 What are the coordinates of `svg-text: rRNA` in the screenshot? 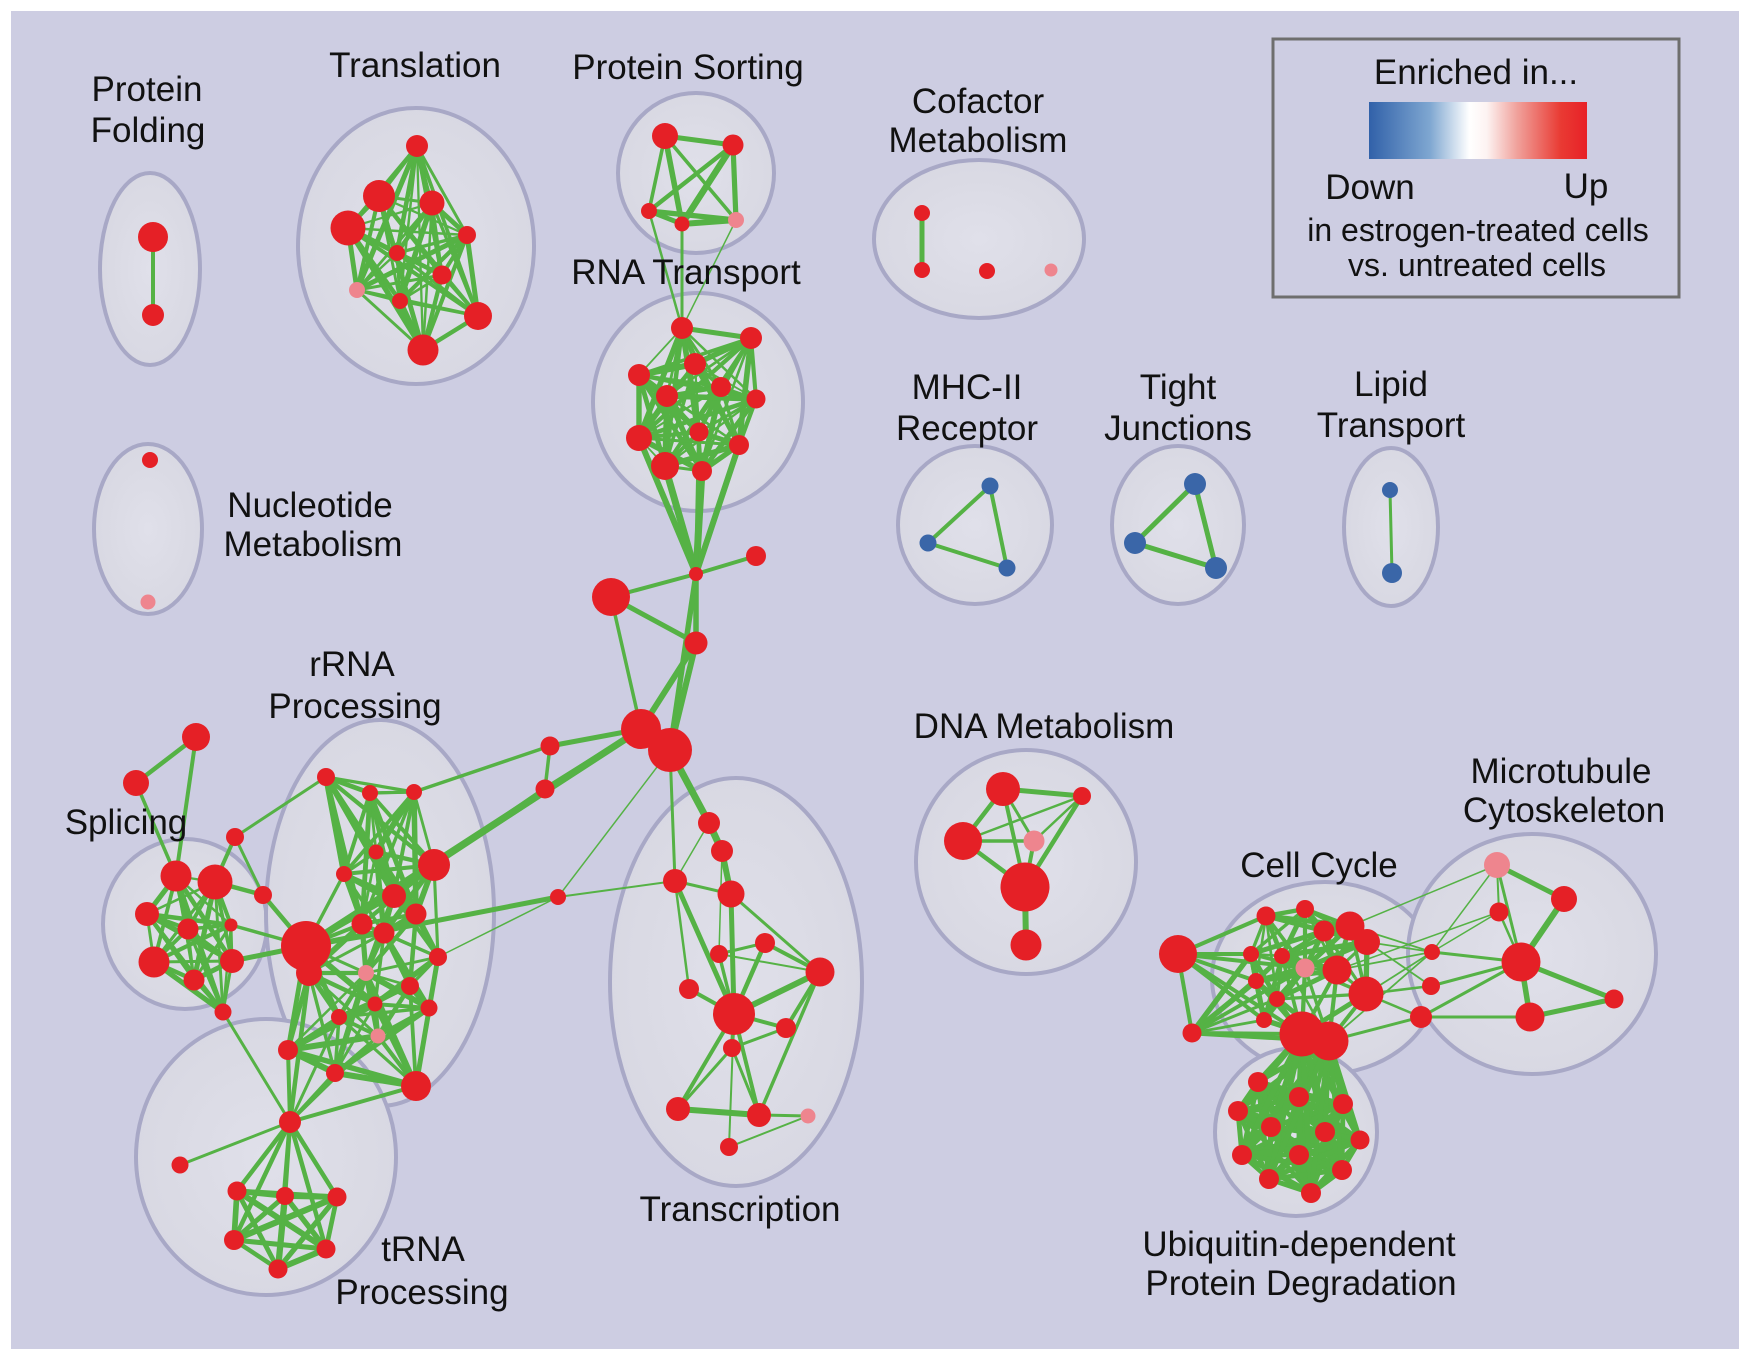 It's located at (352, 664).